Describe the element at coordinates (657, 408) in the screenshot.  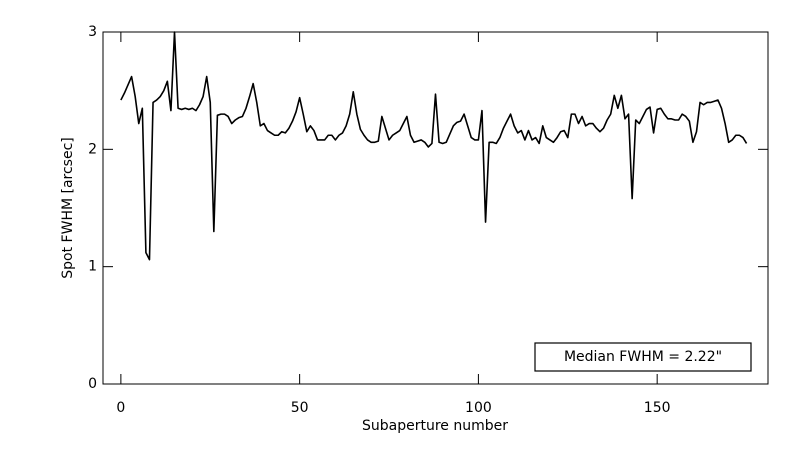
I see `x-tick-label: 150` at that location.